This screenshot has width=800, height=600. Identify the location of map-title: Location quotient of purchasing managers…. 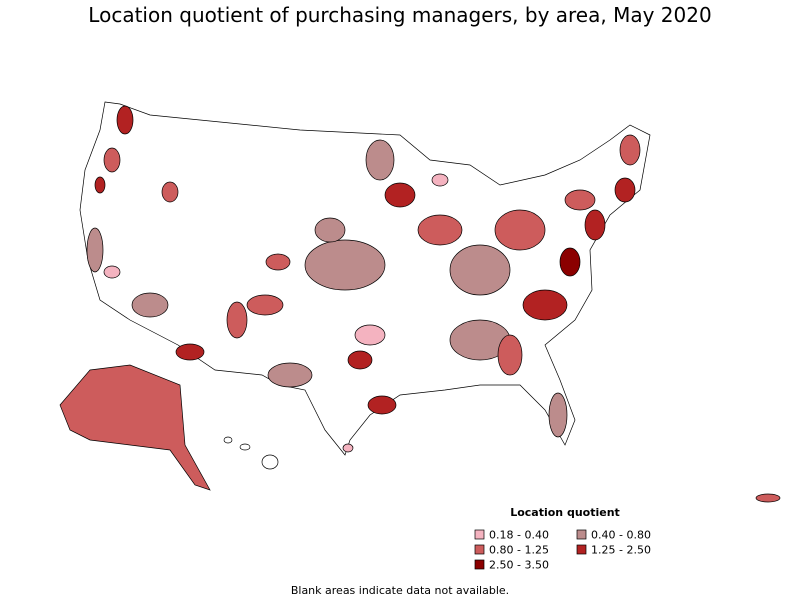
(399, 15).